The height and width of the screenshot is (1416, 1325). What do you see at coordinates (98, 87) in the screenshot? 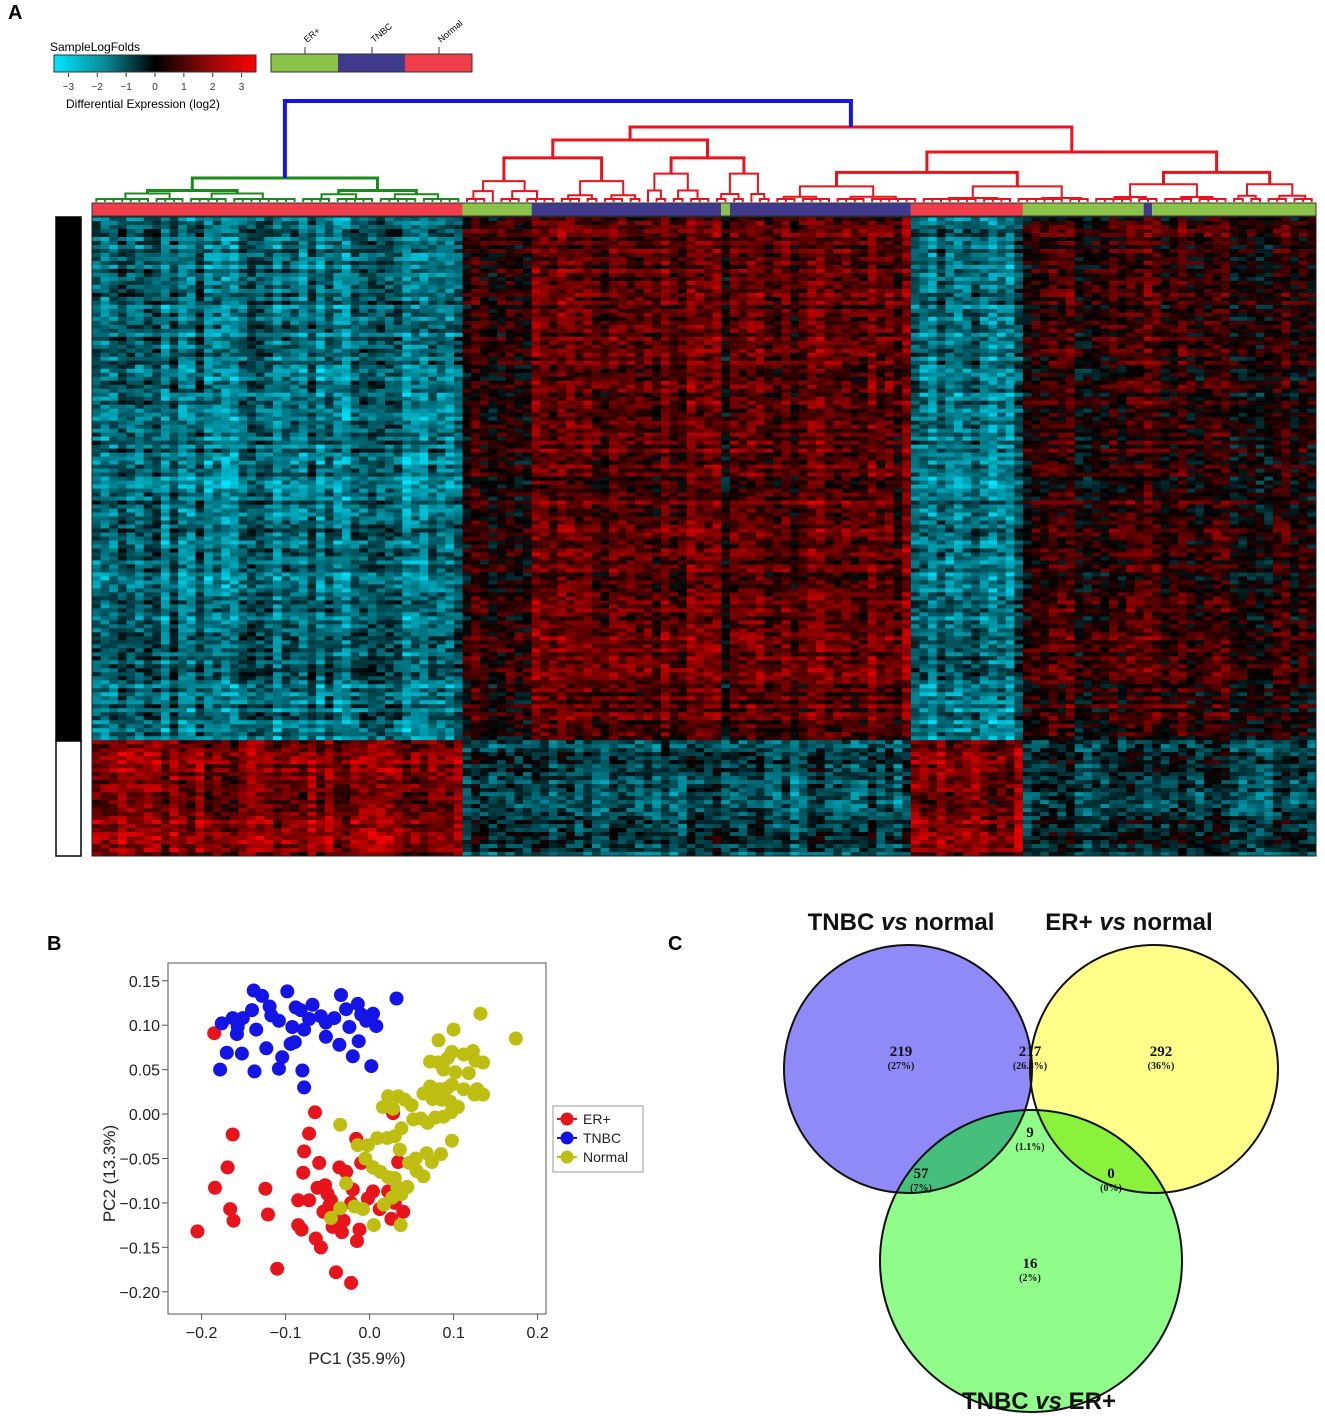
I see `legend-tick-label: −2` at bounding box center [98, 87].